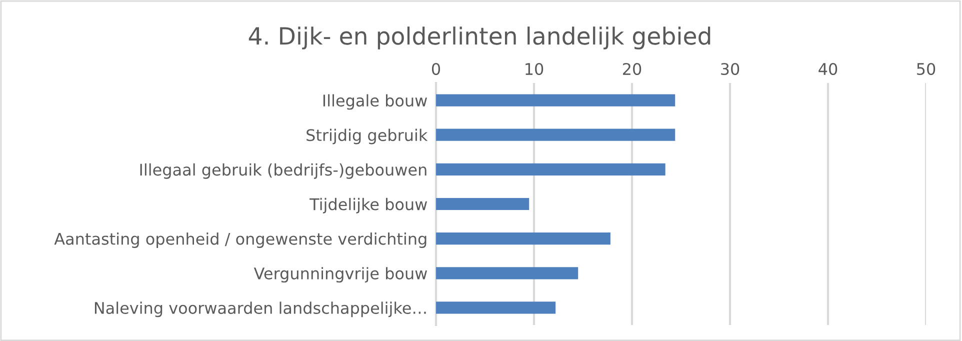  Describe the element at coordinates (367, 136) in the screenshot. I see `y-tick-label: Strijdig gebruik` at that location.